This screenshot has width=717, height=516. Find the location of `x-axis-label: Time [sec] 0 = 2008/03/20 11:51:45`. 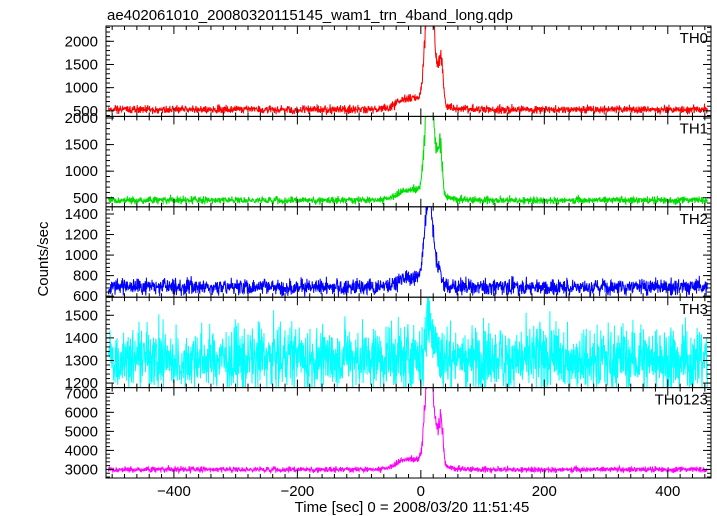

x-axis-label: Time [sec] 0 = 2008/03/20 11:51:45 is located at coordinates (412, 507).